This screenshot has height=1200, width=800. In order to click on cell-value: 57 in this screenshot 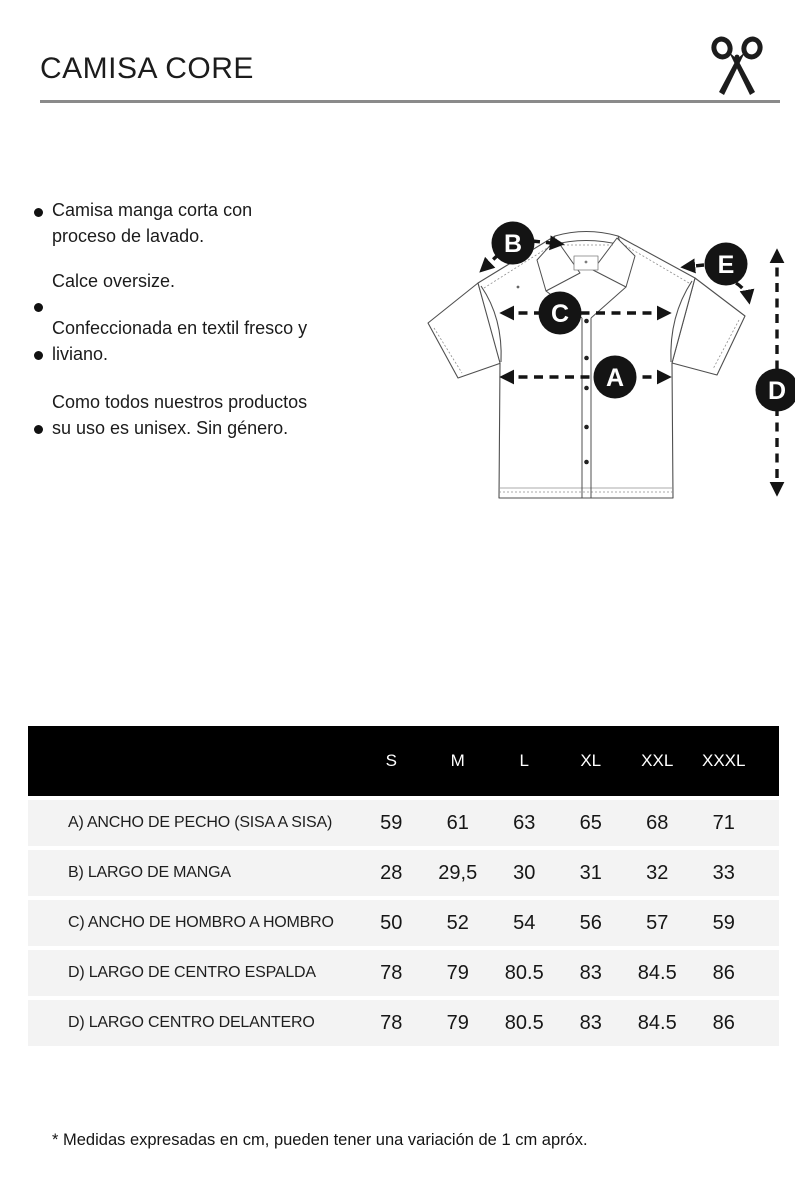, I will do `click(657, 922)`.